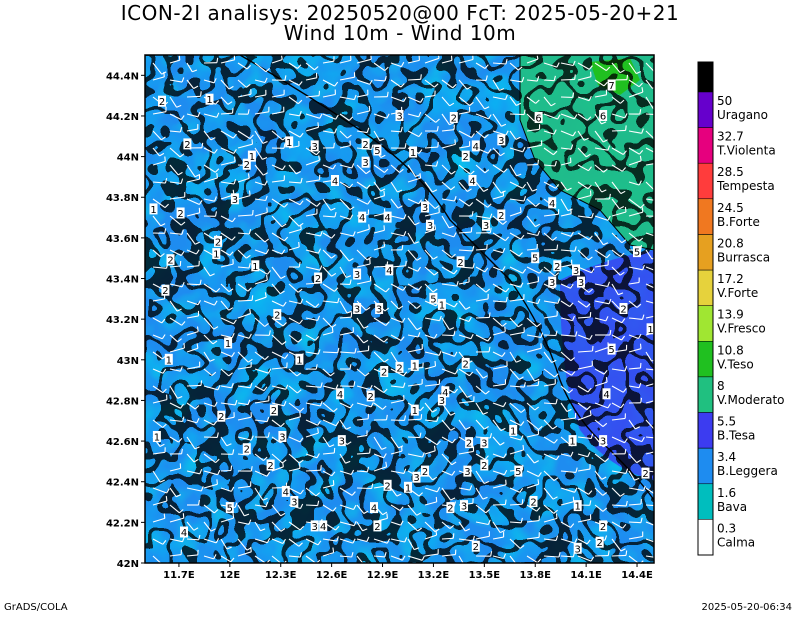 Image resolution: width=800 pixels, height=618 pixels. What do you see at coordinates (751, 400) in the screenshot?
I see `colorbar-label: V.Moderato` at bounding box center [751, 400].